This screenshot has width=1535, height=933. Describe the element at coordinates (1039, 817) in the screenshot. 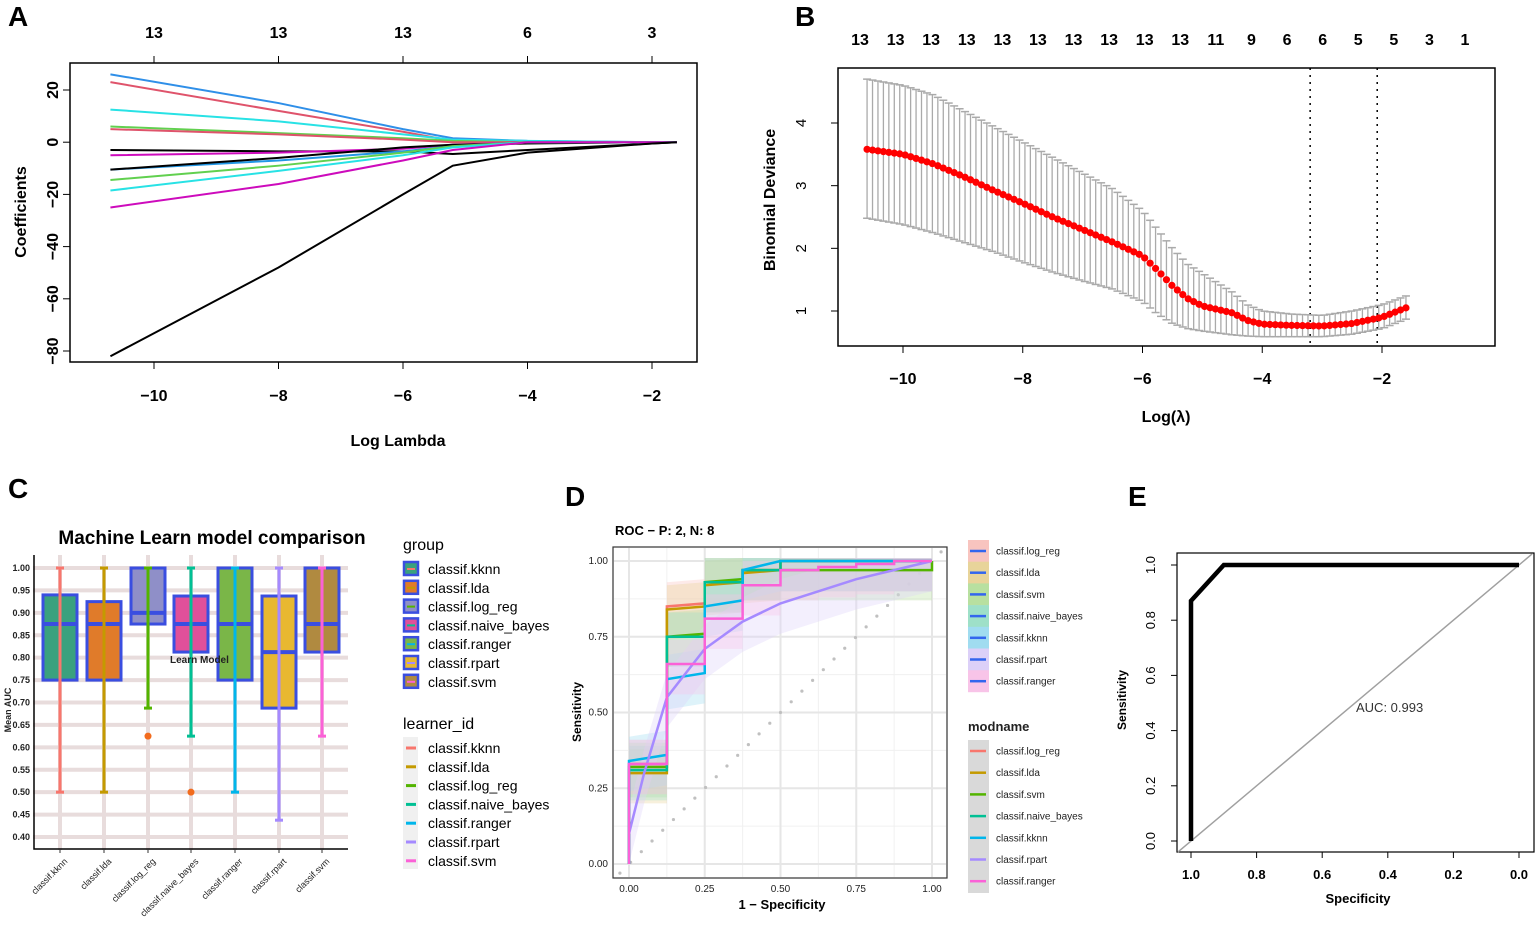

I see `d-legend-modname-item: classif.naive_bayes` at that location.